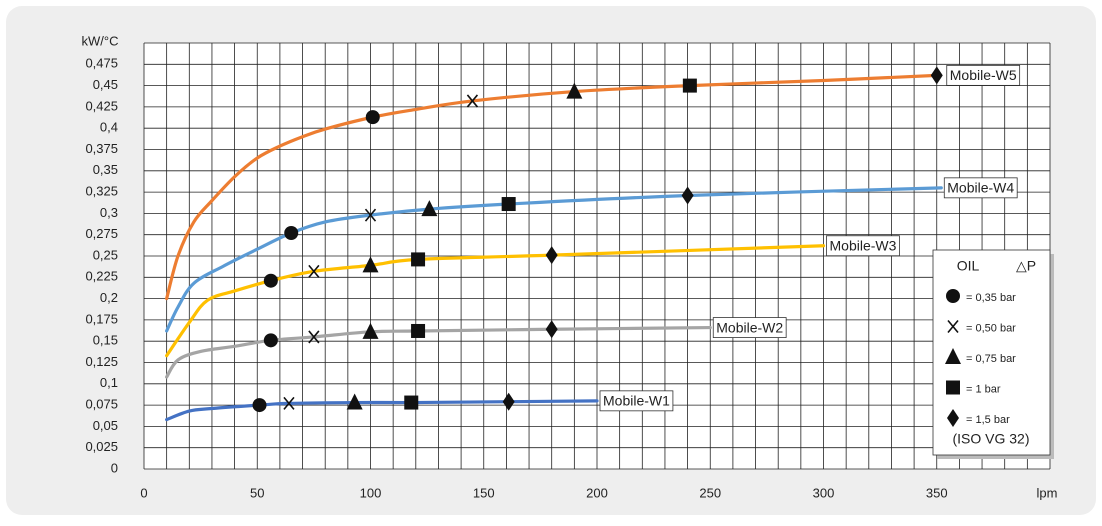 Image resolution: width=1102 pixels, height=526 pixels. I want to click on legend-label: = 1,5 bar, so click(988, 420).